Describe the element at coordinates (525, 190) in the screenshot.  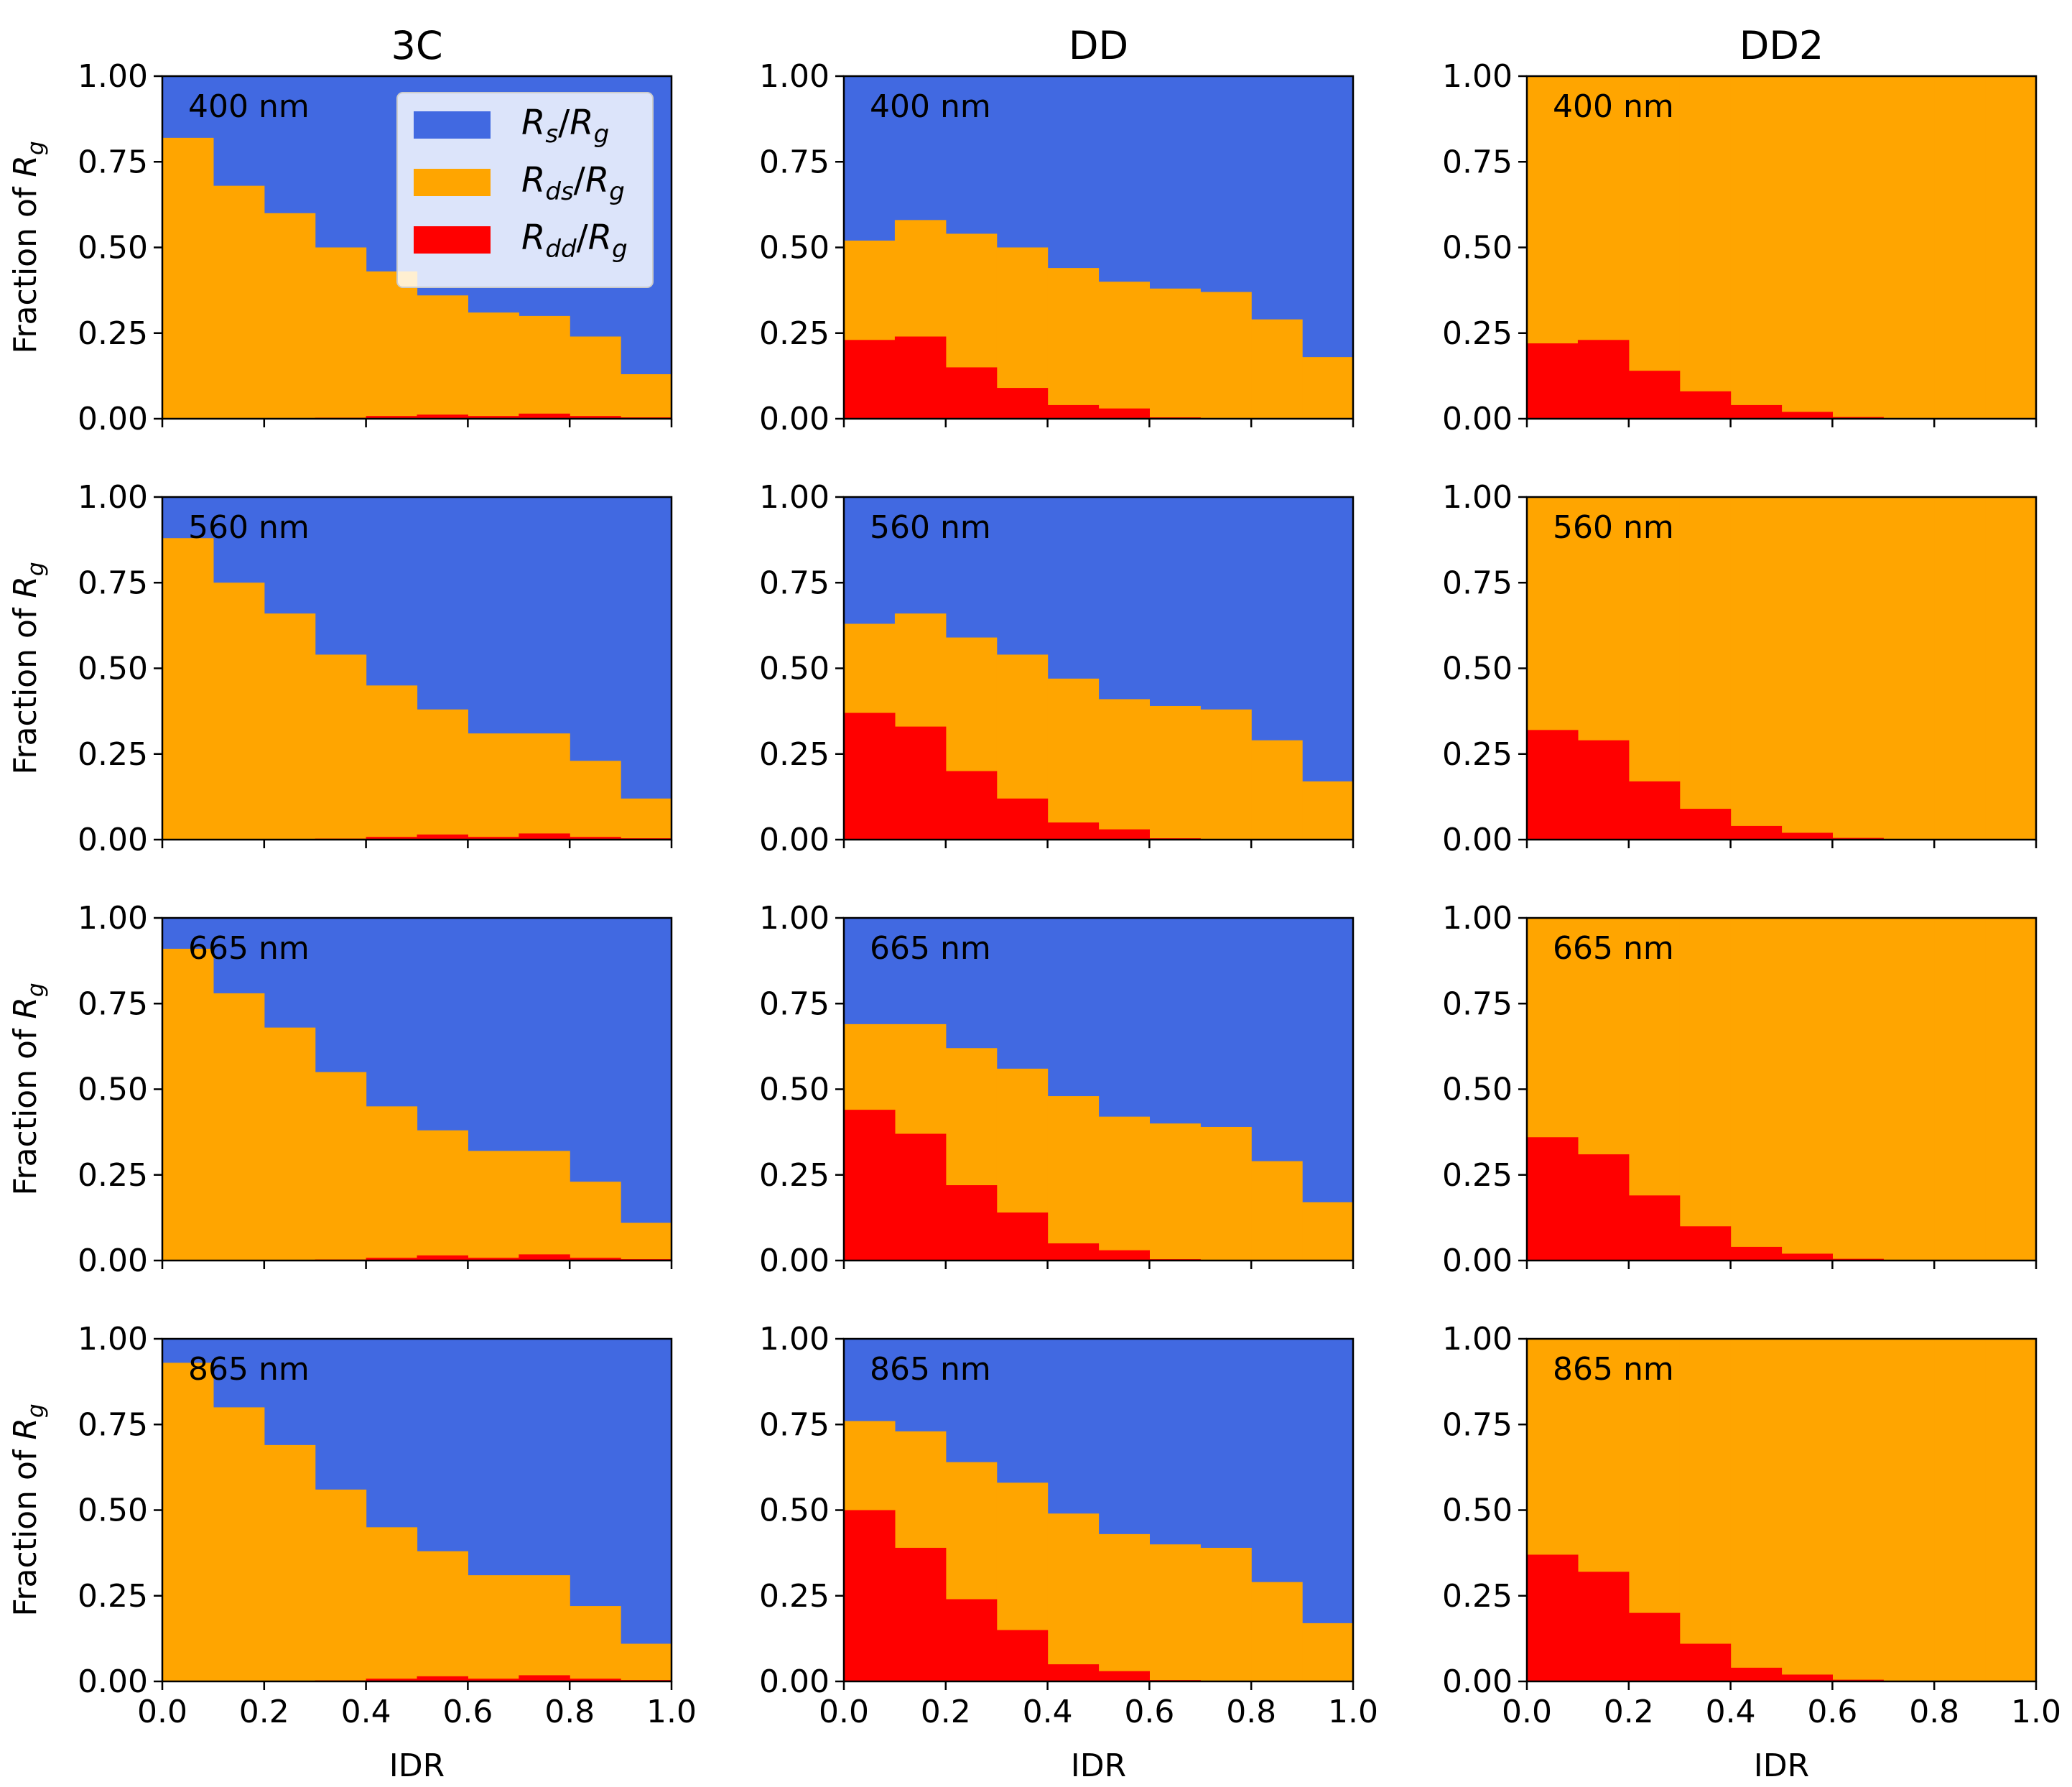
I see `legend: Rs/Rg Rds/Rg Rdd/Rg` at that location.